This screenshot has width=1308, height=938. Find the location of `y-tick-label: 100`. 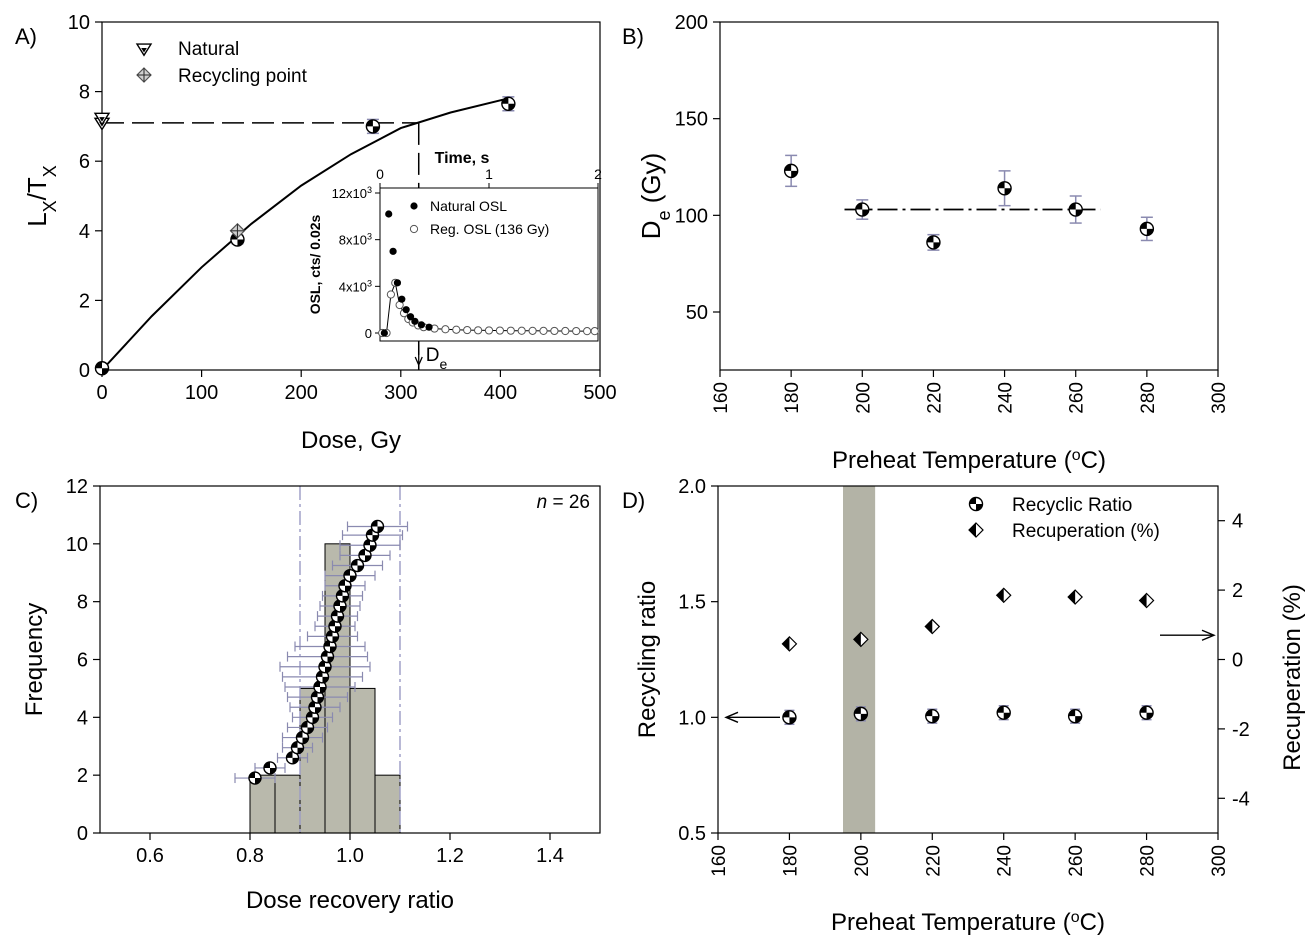

y-tick-label: 100 is located at coordinates (691, 216).